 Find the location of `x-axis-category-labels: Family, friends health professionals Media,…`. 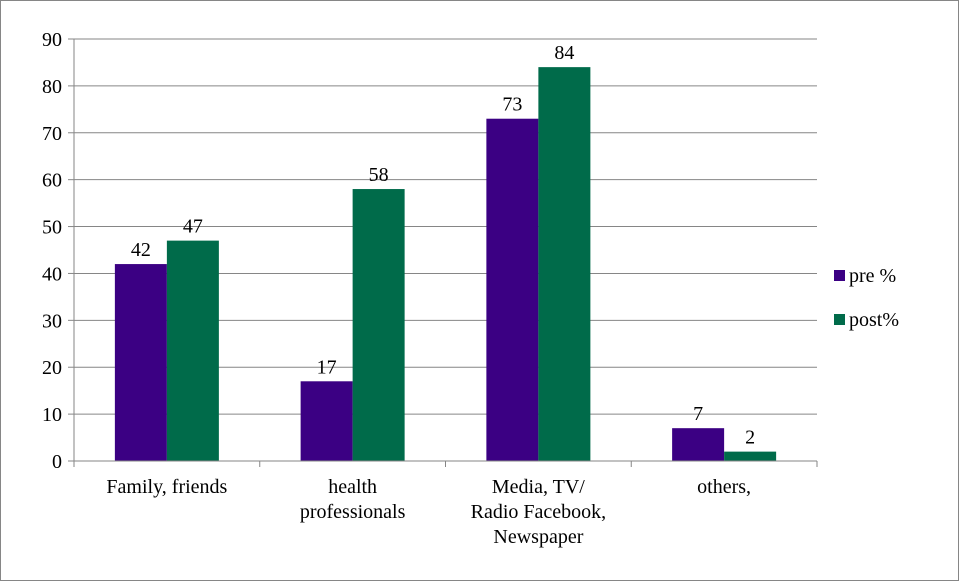

x-axis-category-labels: Family, friends health professionals Media,… is located at coordinates (428, 512).